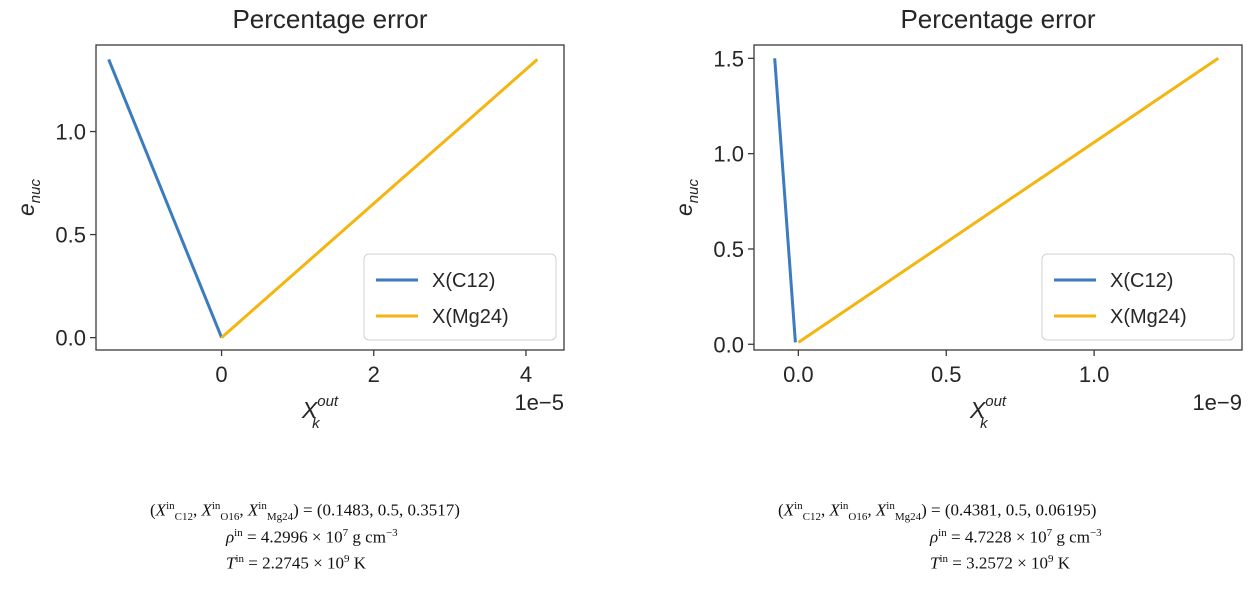  I want to click on x-axis-label-base-left: X, so click(310, 410).